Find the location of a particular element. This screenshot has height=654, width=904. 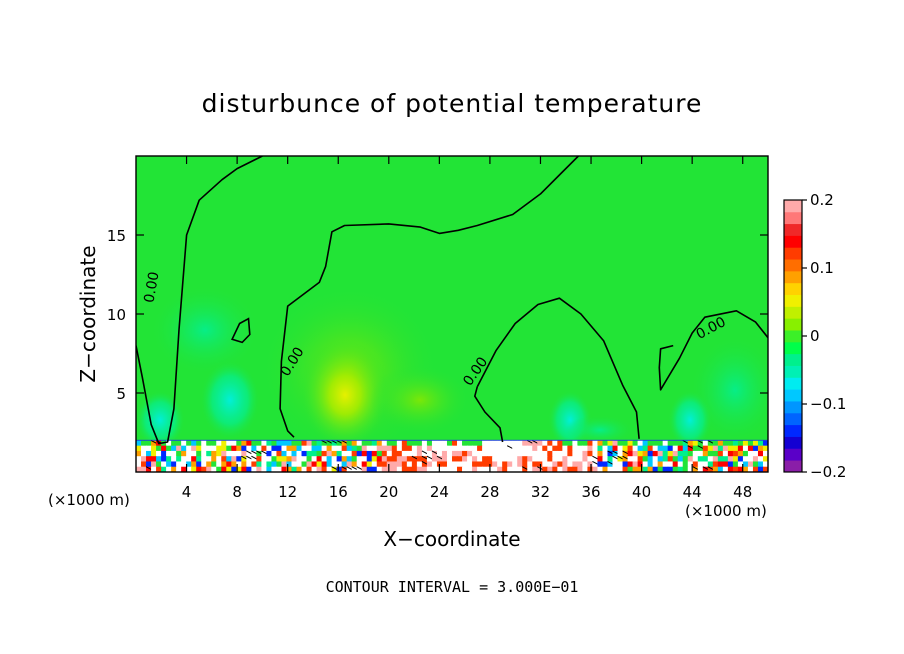

colorbar-tick-label: 0 is located at coordinates (815, 336).